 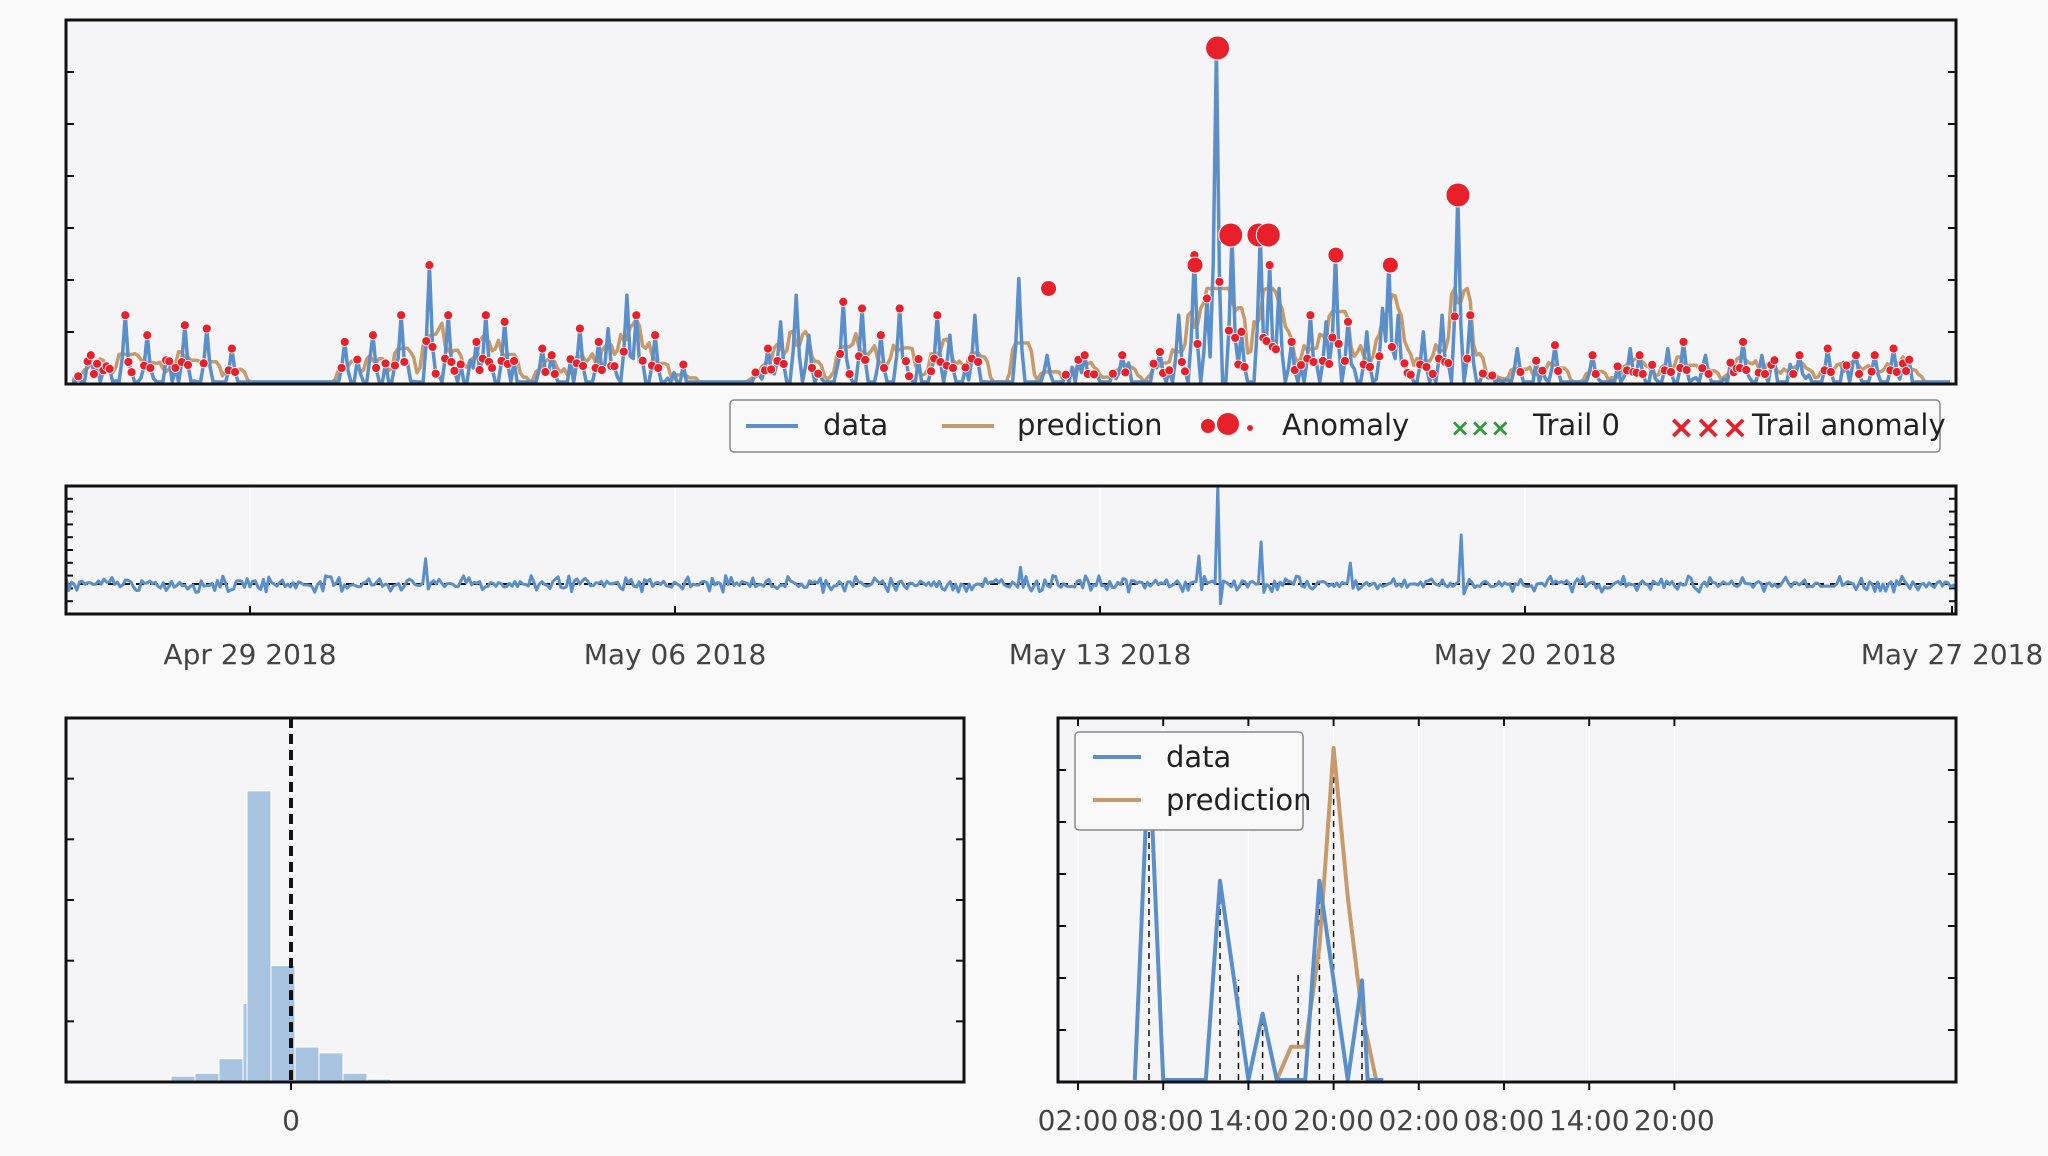 What do you see at coordinates (249, 654) in the screenshot?
I see `residual-x-tick-label: Apr 29 2018` at bounding box center [249, 654].